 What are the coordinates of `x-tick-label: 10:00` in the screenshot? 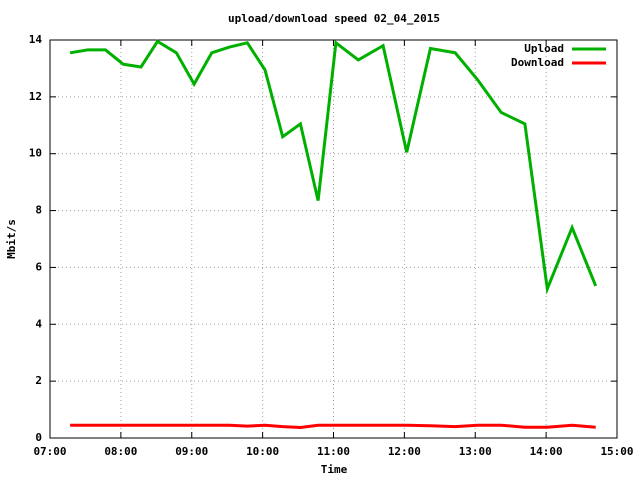 It's located at (262, 451).